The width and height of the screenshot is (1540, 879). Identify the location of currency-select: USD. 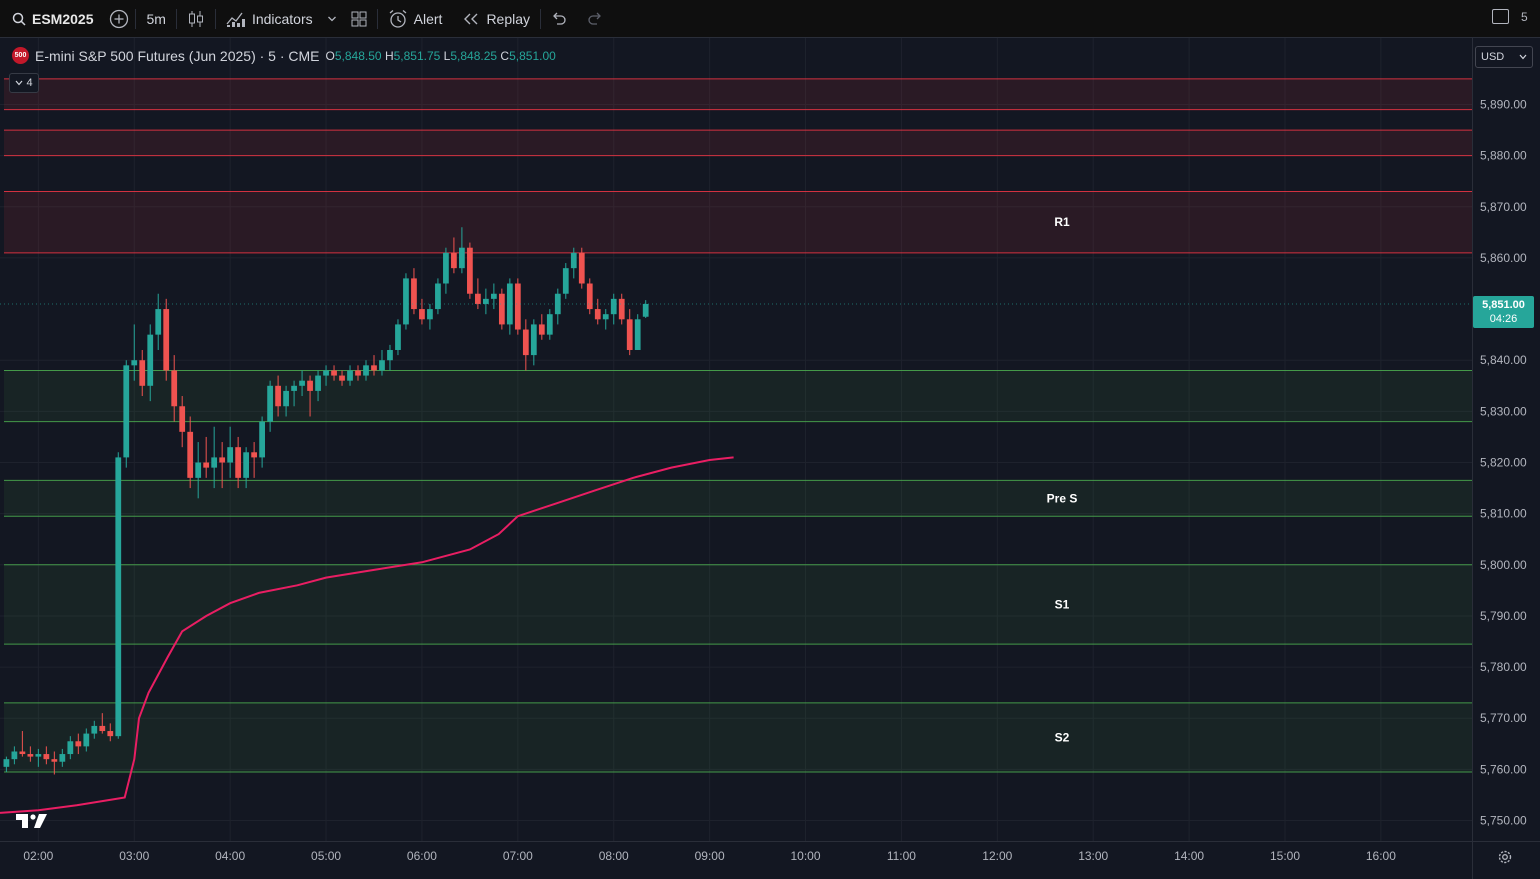
(1504, 57).